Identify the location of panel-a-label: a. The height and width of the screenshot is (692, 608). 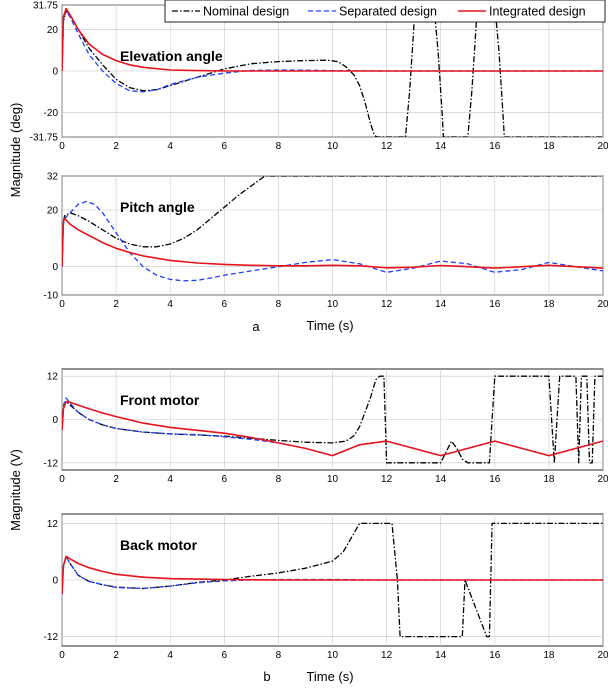
(256, 326).